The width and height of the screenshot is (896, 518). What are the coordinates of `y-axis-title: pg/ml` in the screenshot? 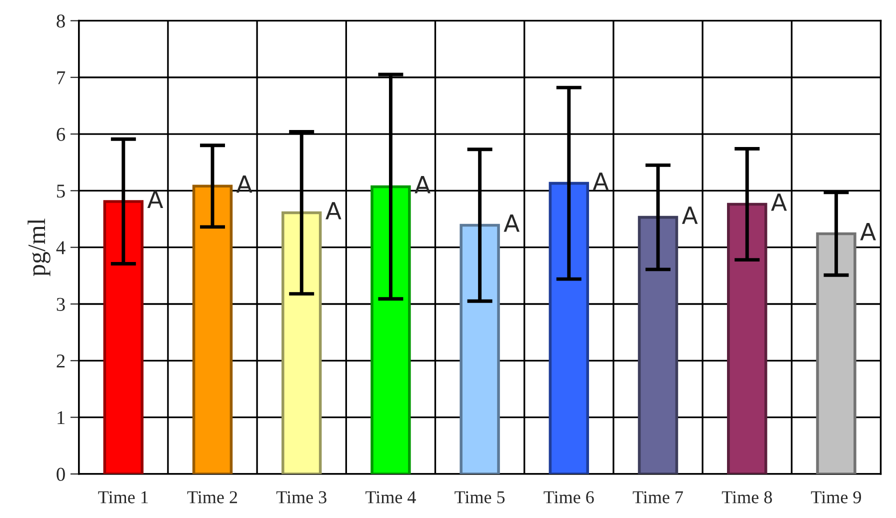 It's located at (39, 247).